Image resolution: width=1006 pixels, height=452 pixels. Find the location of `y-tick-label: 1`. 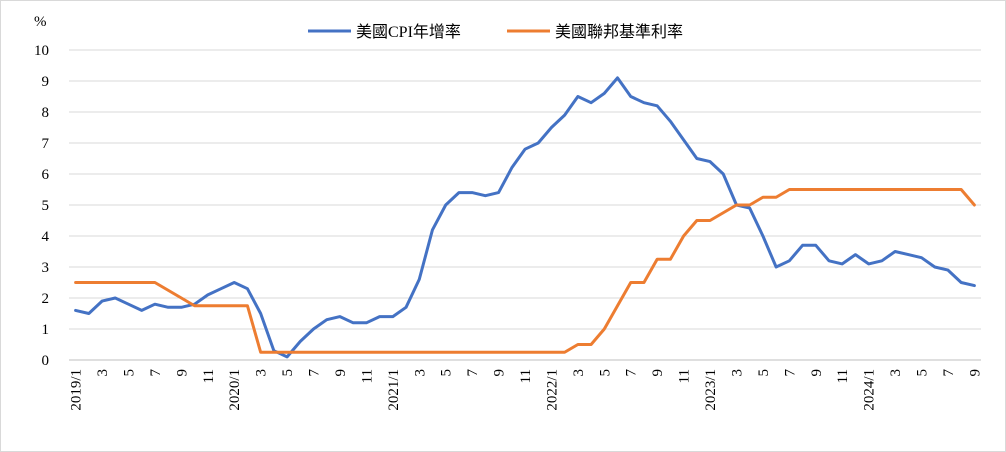

y-tick-label: 1 is located at coordinates (46, 330).